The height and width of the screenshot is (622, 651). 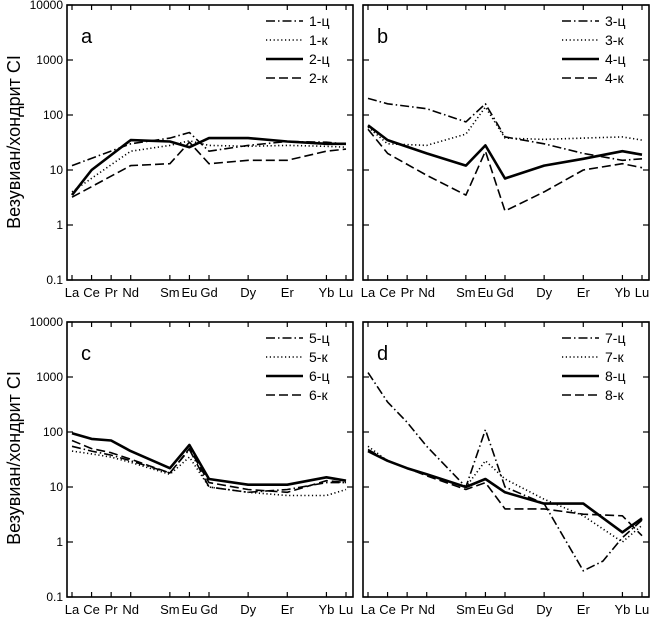 I want to click on series-line-5-к, so click(x=209, y=473).